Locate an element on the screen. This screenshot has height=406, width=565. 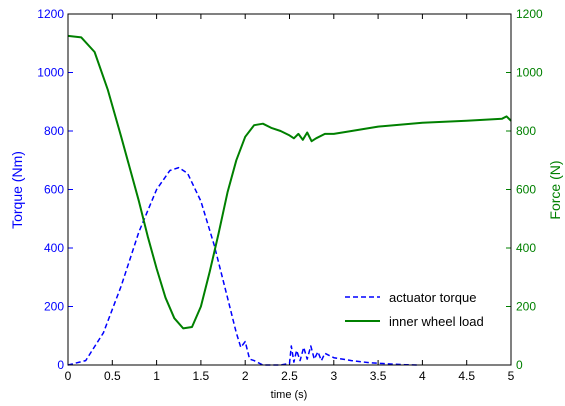
x-tick-label: 3 is located at coordinates (333, 376).